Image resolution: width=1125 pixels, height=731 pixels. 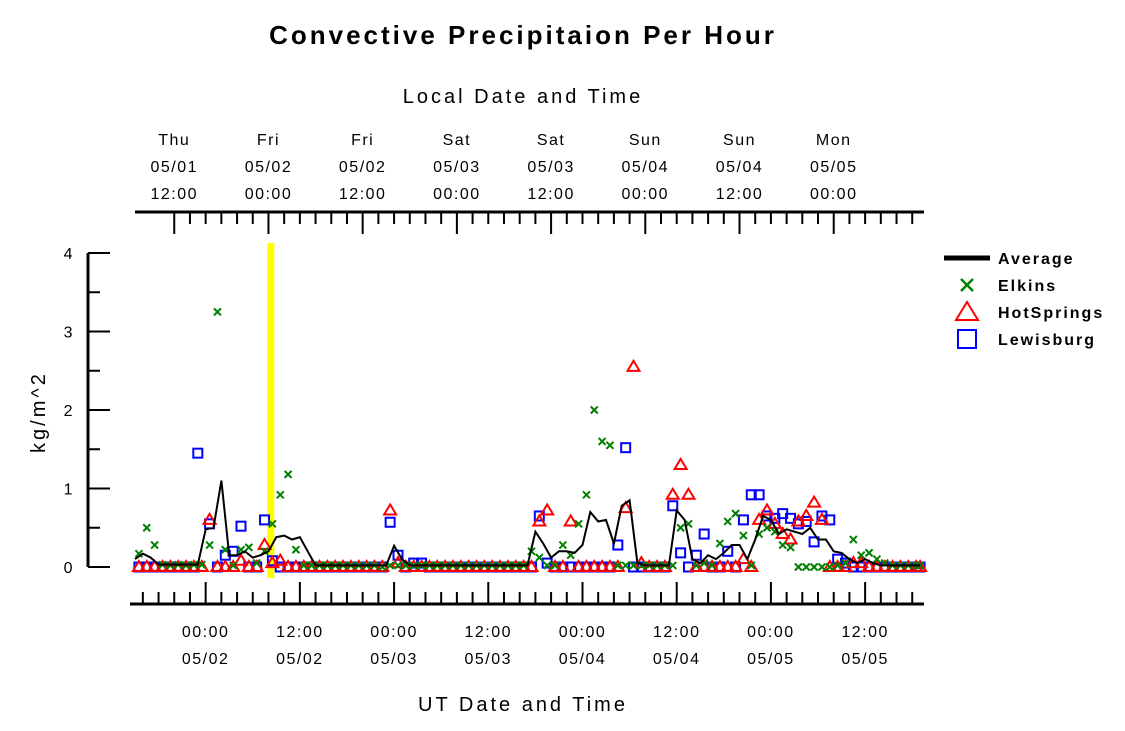 What do you see at coordinates (1036, 259) in the screenshot?
I see `legend-average-label: Average` at bounding box center [1036, 259].